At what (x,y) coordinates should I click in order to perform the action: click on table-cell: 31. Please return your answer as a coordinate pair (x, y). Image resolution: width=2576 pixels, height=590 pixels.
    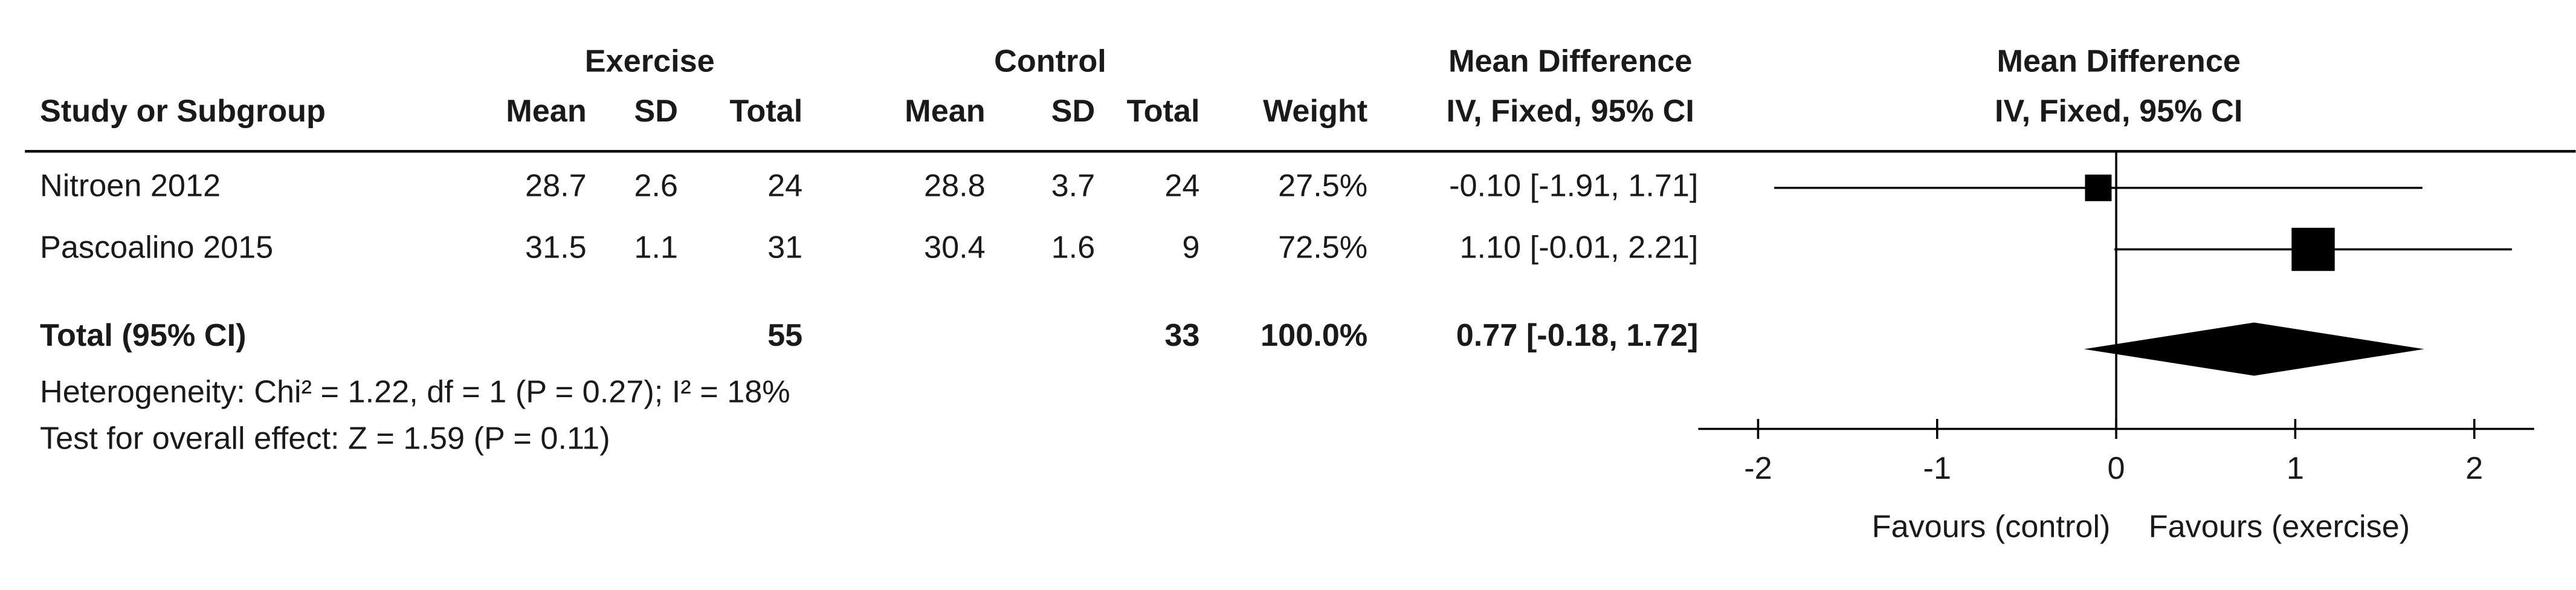
    Looking at the image, I should click on (785, 247).